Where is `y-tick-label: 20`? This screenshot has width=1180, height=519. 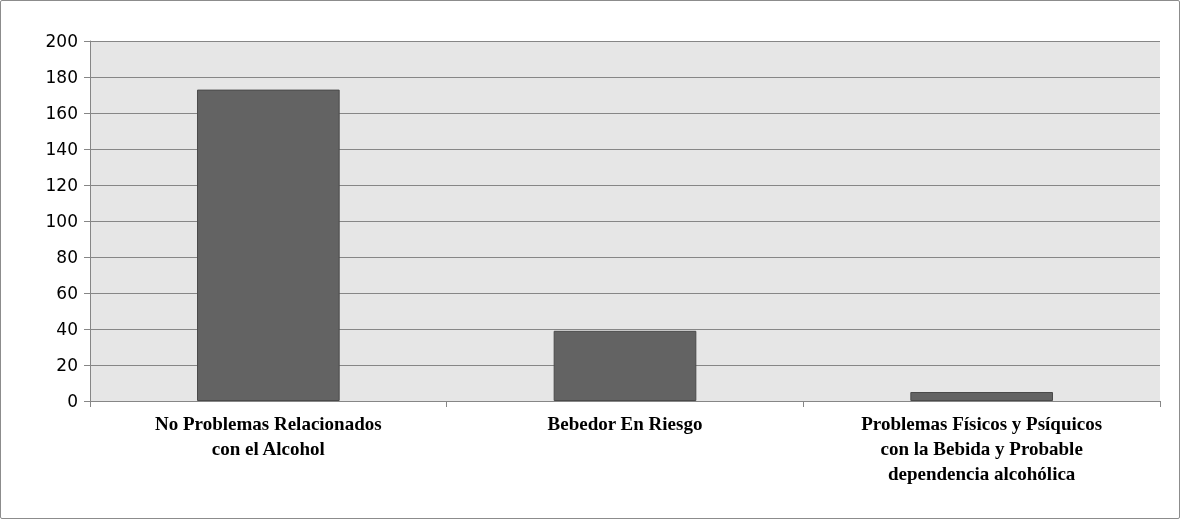 y-tick-label: 20 is located at coordinates (67, 365).